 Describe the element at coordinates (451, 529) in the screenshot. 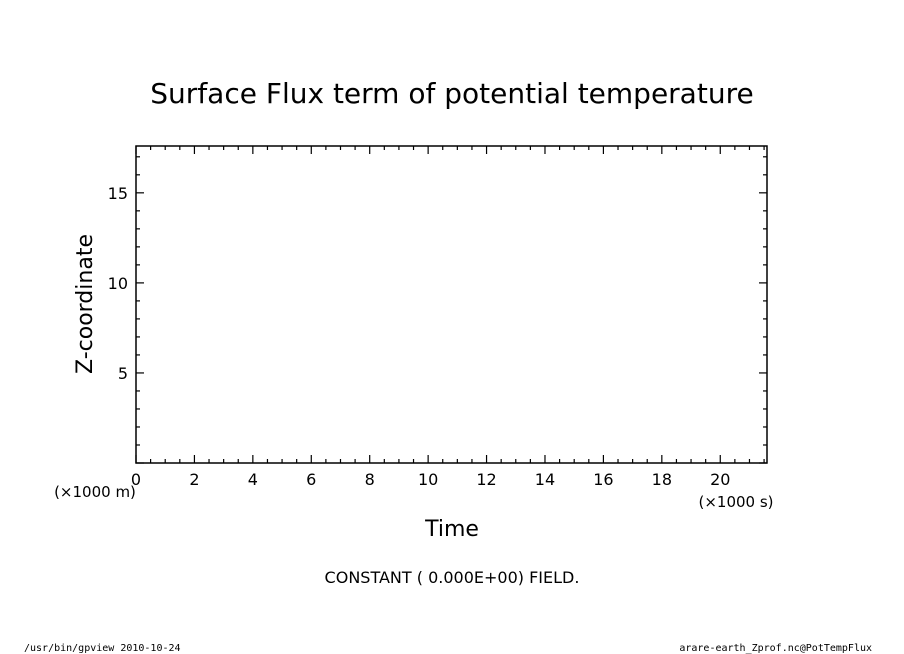

I see `x-axis-label: Time` at that location.